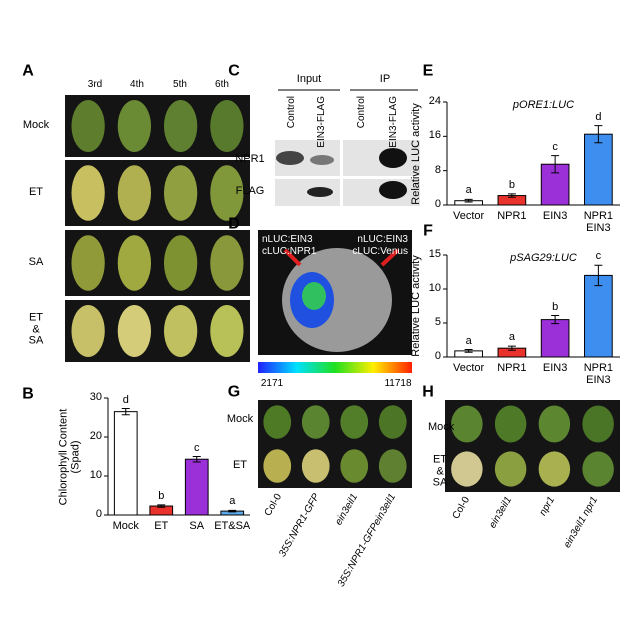  Describe the element at coordinates (385, 79) in the screenshot. I see `group-label: IP` at that location.